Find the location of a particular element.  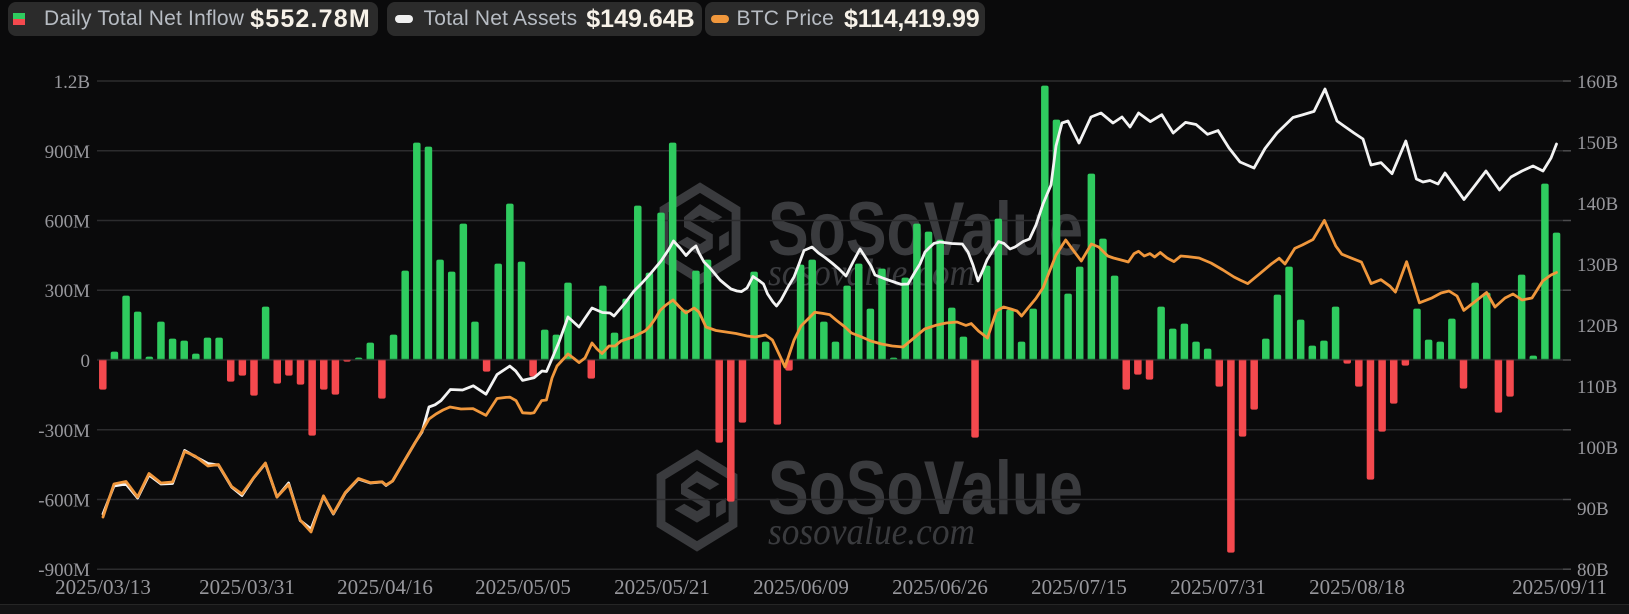

svg-text: 90B is located at coordinates (1593, 509).